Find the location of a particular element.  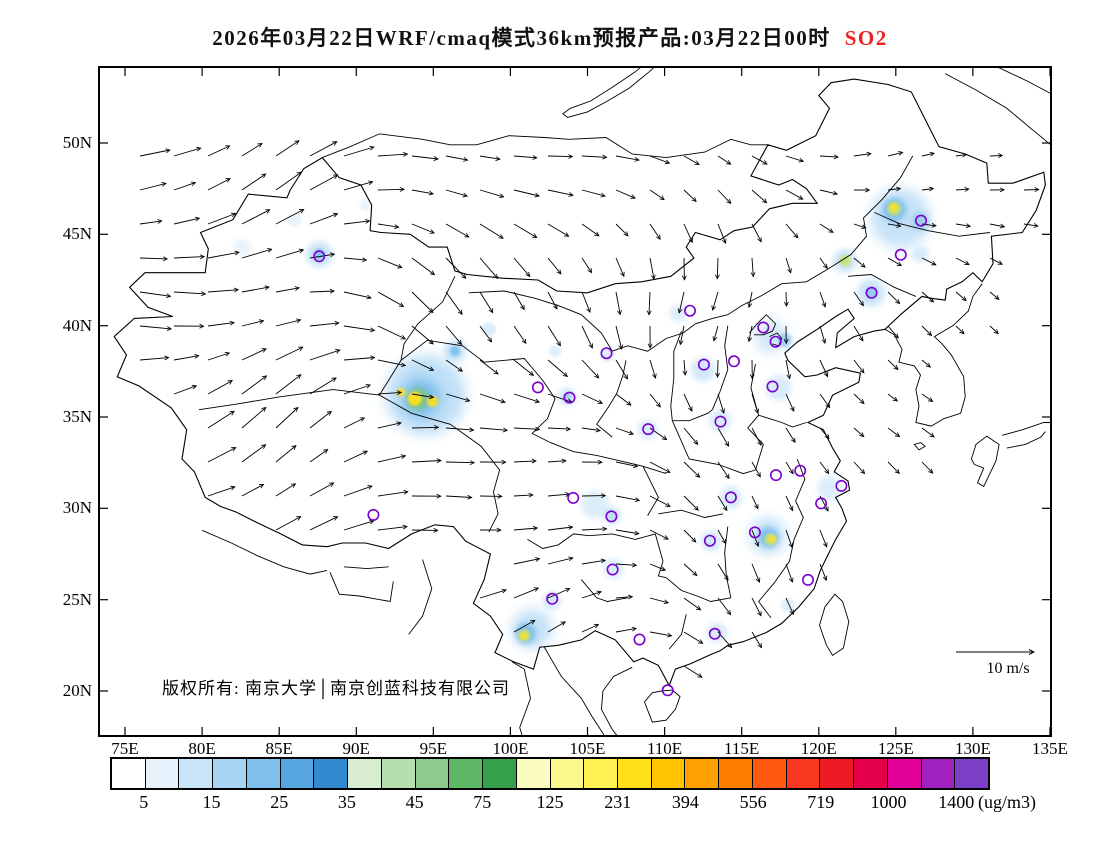

colorbar-tick-label: 25 is located at coordinates (279, 802).